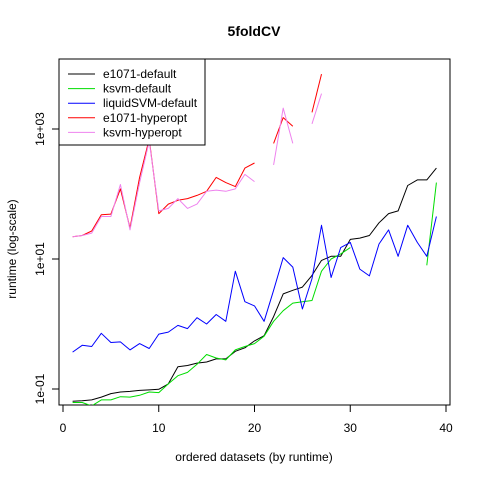  Describe the element at coordinates (12, 248) in the screenshot. I see `y-axis-label: runtime (log-scale)` at that location.